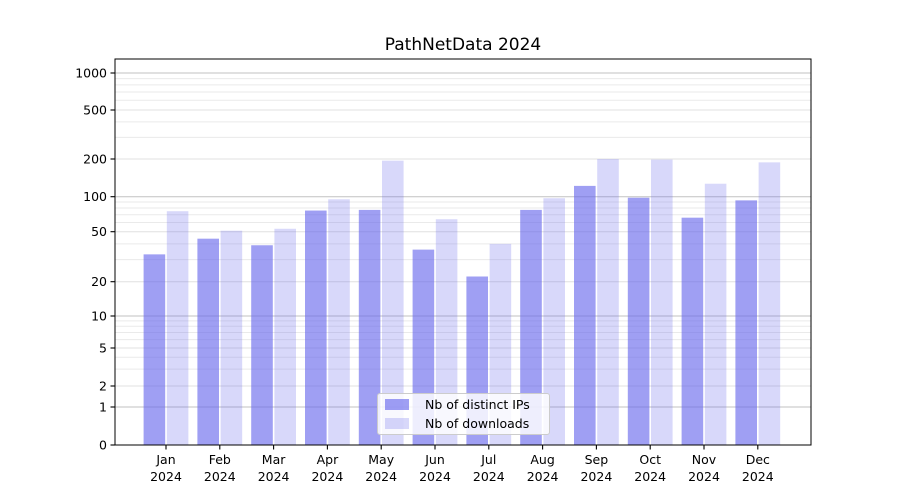 Image resolution: width=900 pixels, height=500 pixels. What do you see at coordinates (397, 423) in the screenshot?
I see `legend-swatch-downloads` at bounding box center [397, 423].